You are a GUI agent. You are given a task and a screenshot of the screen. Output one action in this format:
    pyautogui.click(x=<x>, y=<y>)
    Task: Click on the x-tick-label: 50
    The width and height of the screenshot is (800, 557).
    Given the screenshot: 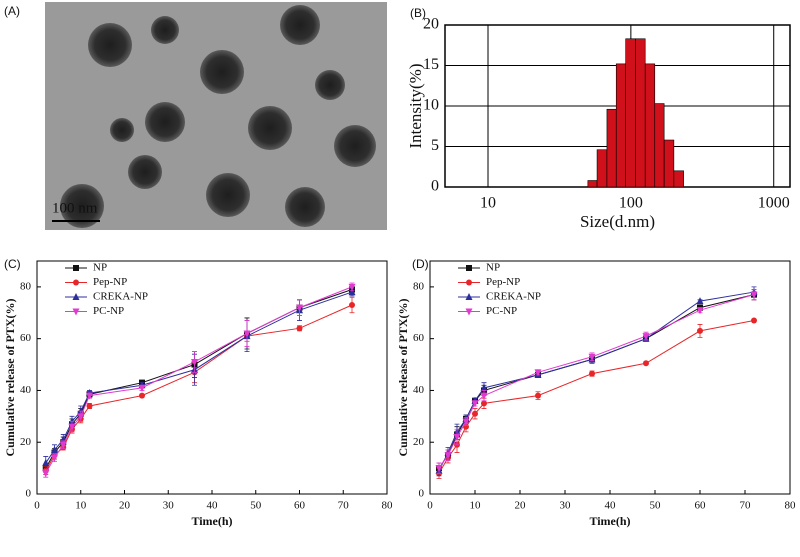 What is the action you would take?
    pyautogui.click(x=256, y=506)
    